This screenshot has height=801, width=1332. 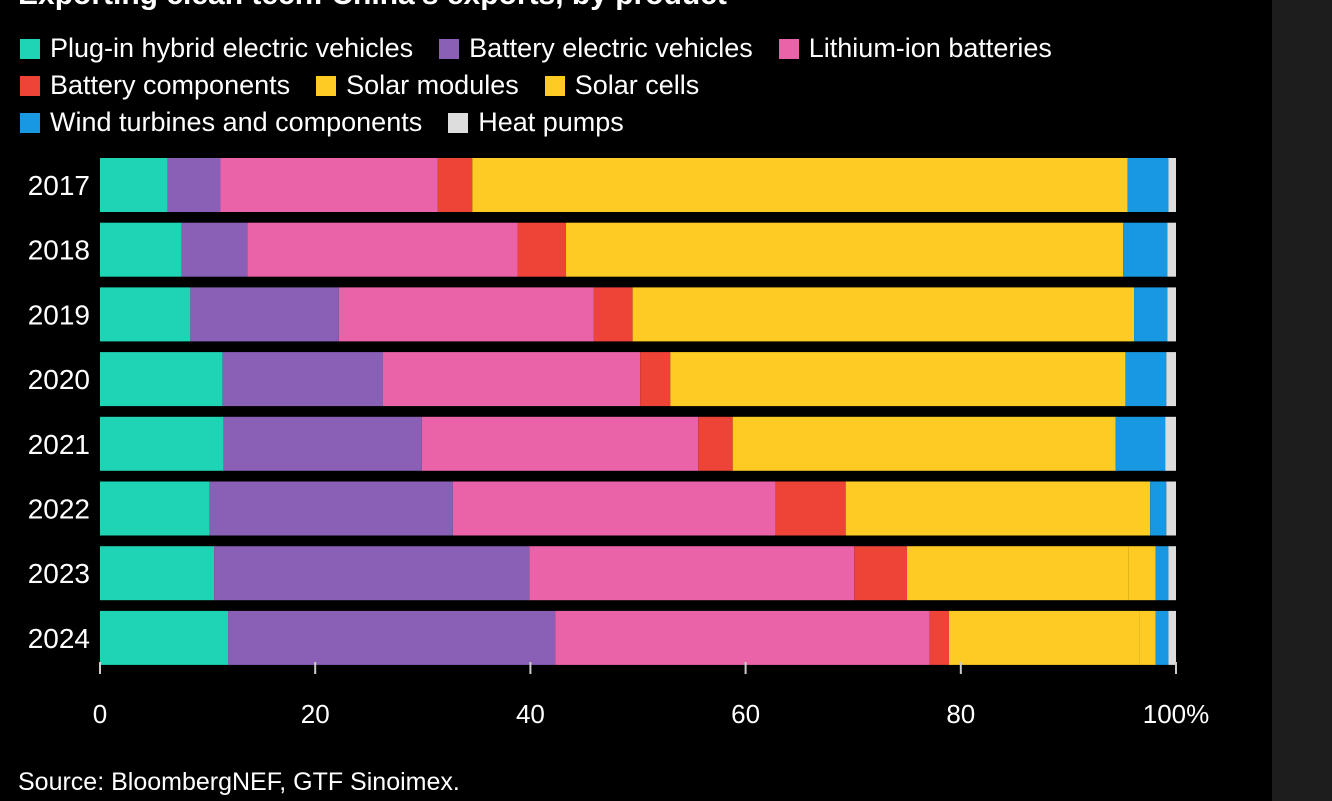 What do you see at coordinates (59, 638) in the screenshot?
I see `category-label-2024: 2024` at bounding box center [59, 638].